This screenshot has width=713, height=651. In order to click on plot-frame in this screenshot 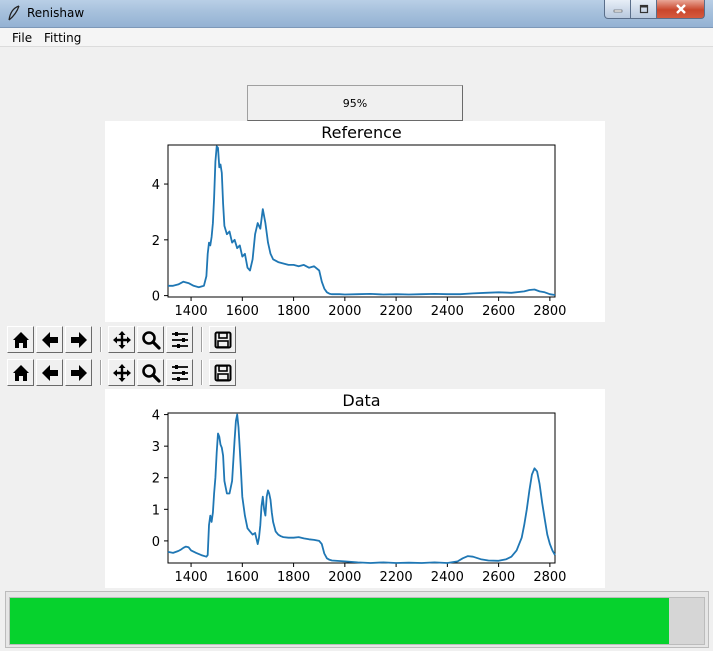, I will do `click(361, 221)`.